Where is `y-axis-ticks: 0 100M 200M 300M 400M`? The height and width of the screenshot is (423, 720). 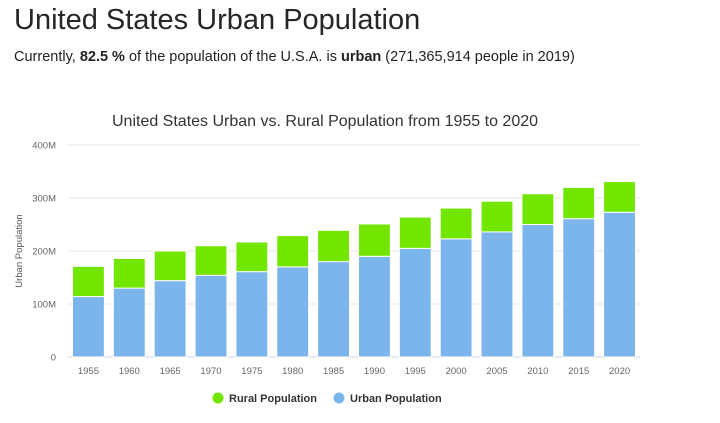
y-axis-ticks: 0 100M 200M 300M 400M is located at coordinates (44, 252).